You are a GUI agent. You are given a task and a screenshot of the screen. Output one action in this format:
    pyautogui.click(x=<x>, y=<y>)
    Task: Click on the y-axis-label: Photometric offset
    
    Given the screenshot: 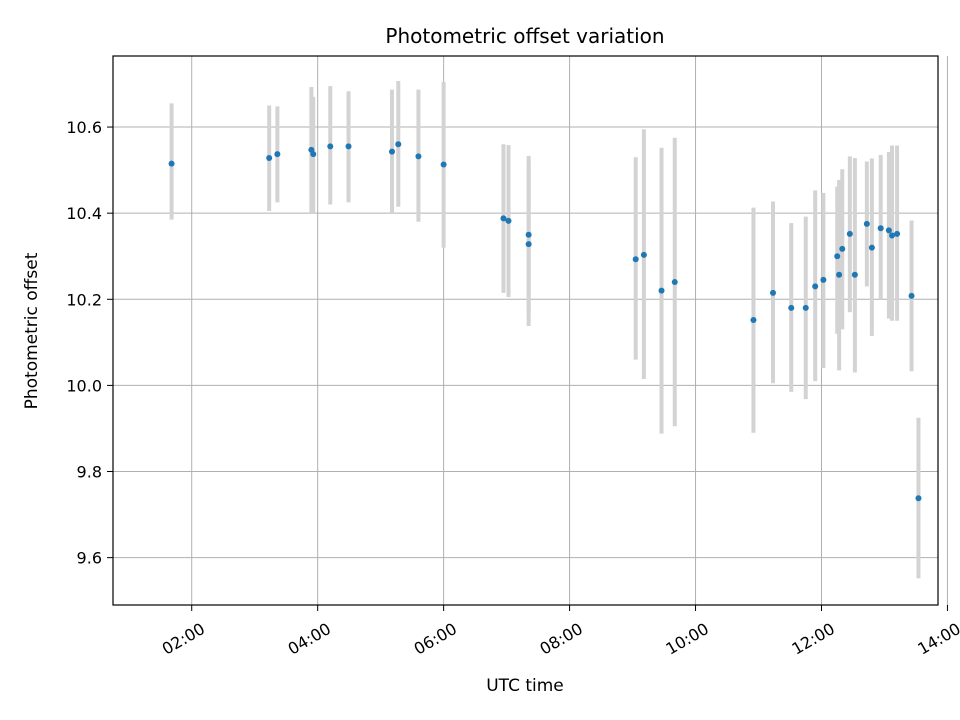 What is the action you would take?
    pyautogui.click(x=32, y=330)
    